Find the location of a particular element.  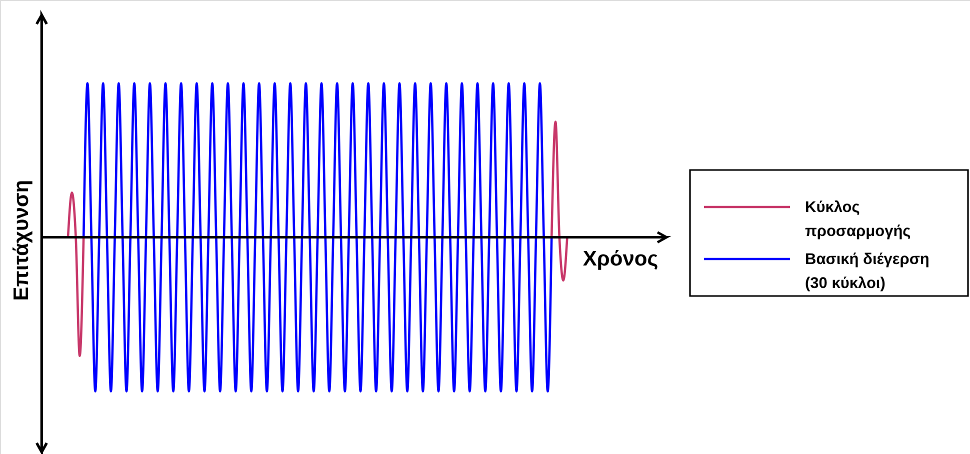

text: Βασική διέγερση (30 κύκλοι) is located at coordinates (867, 271).